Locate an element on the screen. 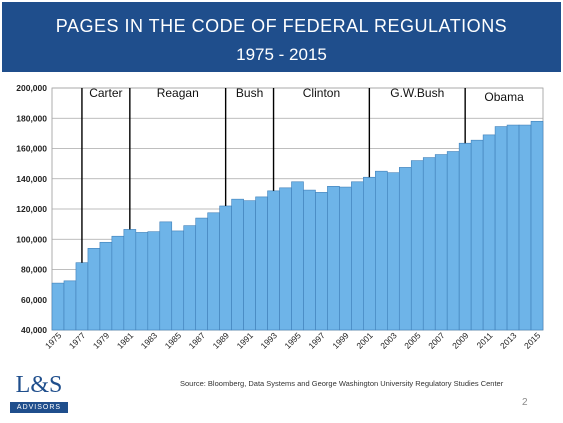 Image resolution: width=563 pixels, height=423 pixels. presidency-label: Reagan is located at coordinates (178, 93).